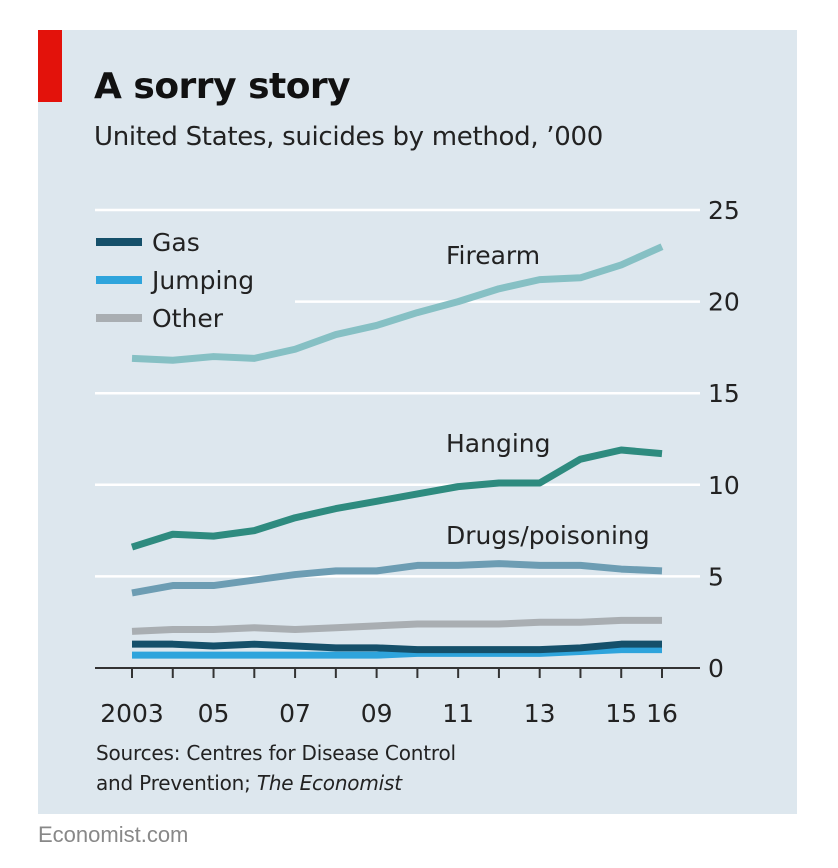  I want to click on y-tick-label: 20, so click(724, 302).